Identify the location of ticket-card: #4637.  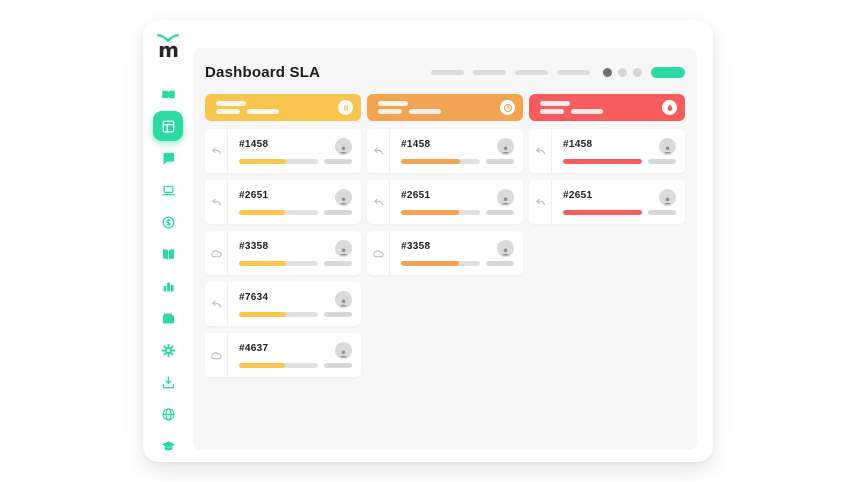
(283, 355).